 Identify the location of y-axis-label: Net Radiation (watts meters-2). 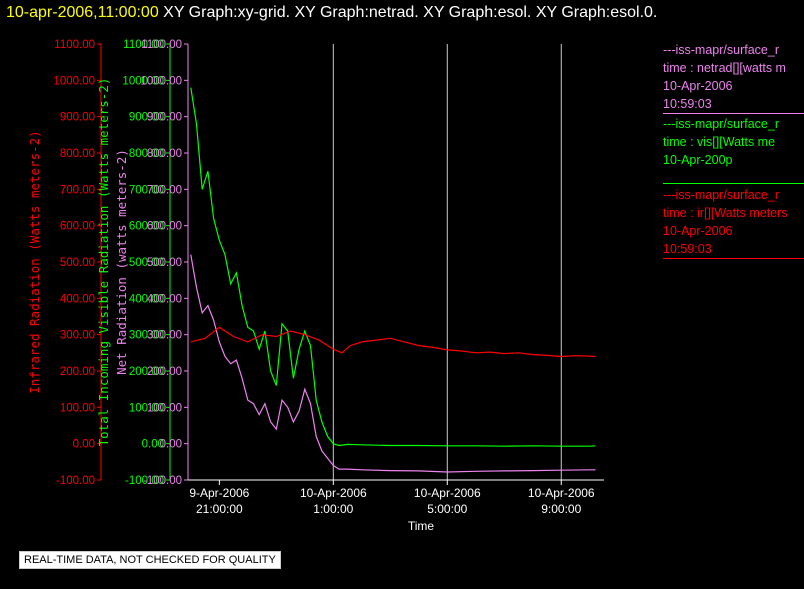
(121, 262).